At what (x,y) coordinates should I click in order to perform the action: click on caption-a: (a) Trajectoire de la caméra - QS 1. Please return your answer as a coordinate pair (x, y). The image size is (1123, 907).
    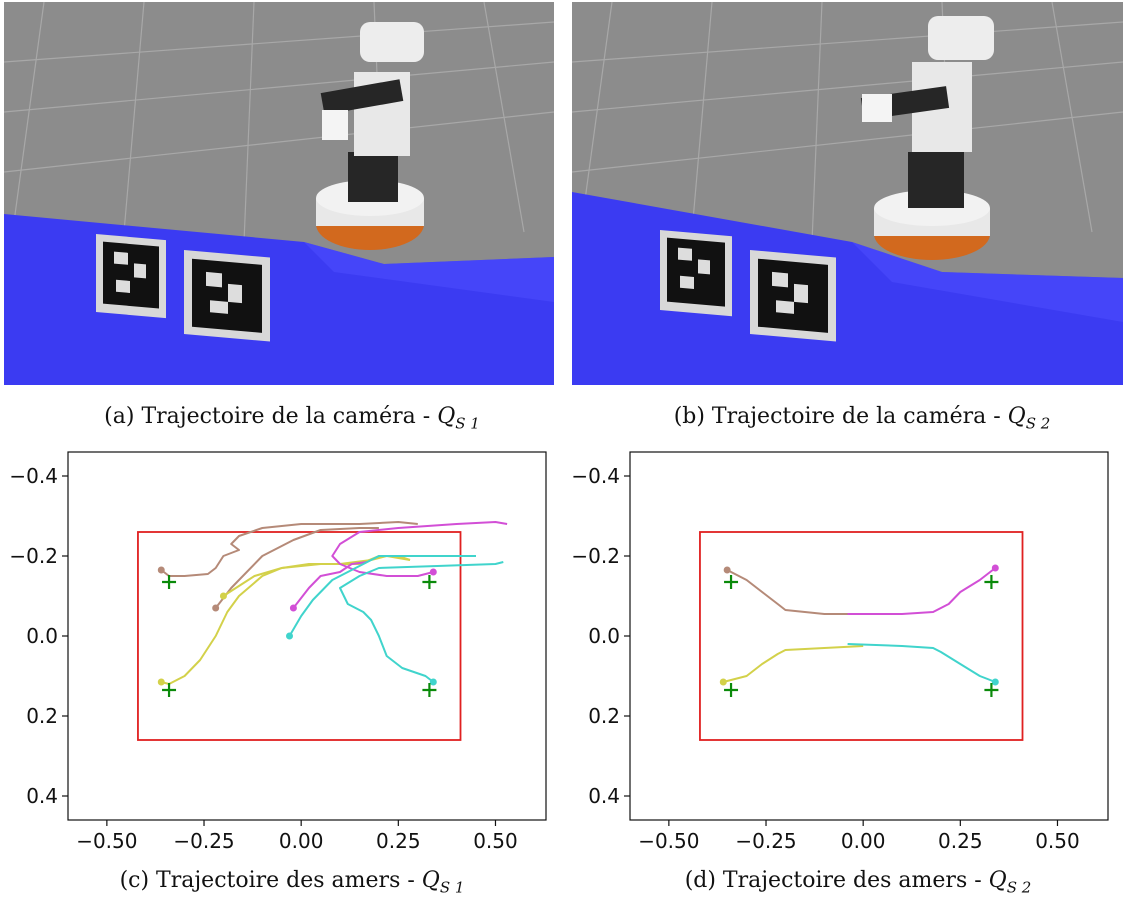
    Looking at the image, I should click on (292, 418).